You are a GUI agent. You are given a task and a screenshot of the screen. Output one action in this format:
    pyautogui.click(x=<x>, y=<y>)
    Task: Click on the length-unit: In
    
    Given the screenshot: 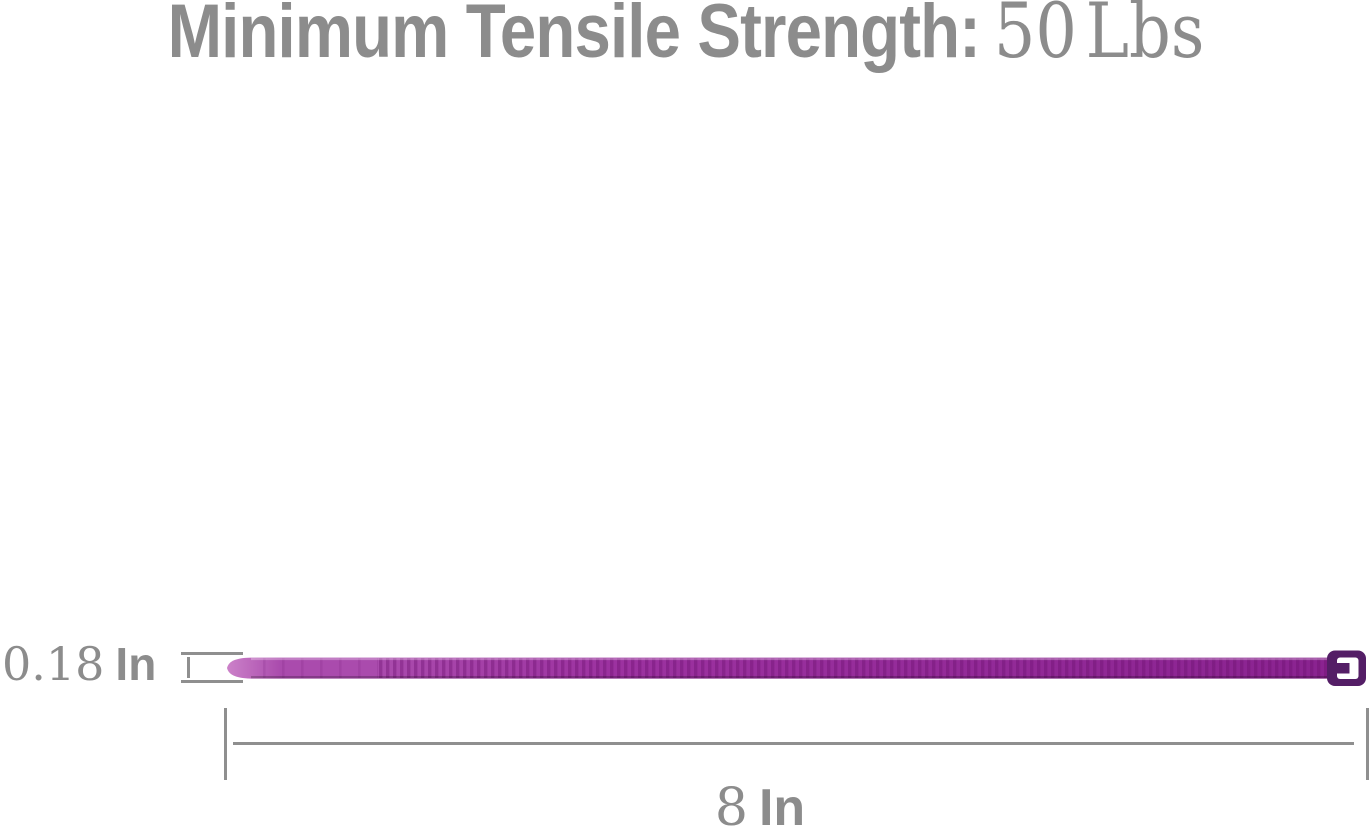 What is the action you would take?
    pyautogui.click(x=782, y=806)
    